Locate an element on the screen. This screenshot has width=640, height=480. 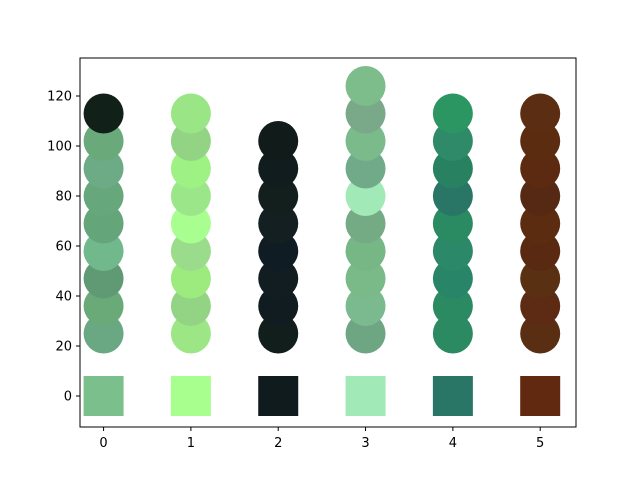
y-tick-label-2: 40 is located at coordinates (63, 297).